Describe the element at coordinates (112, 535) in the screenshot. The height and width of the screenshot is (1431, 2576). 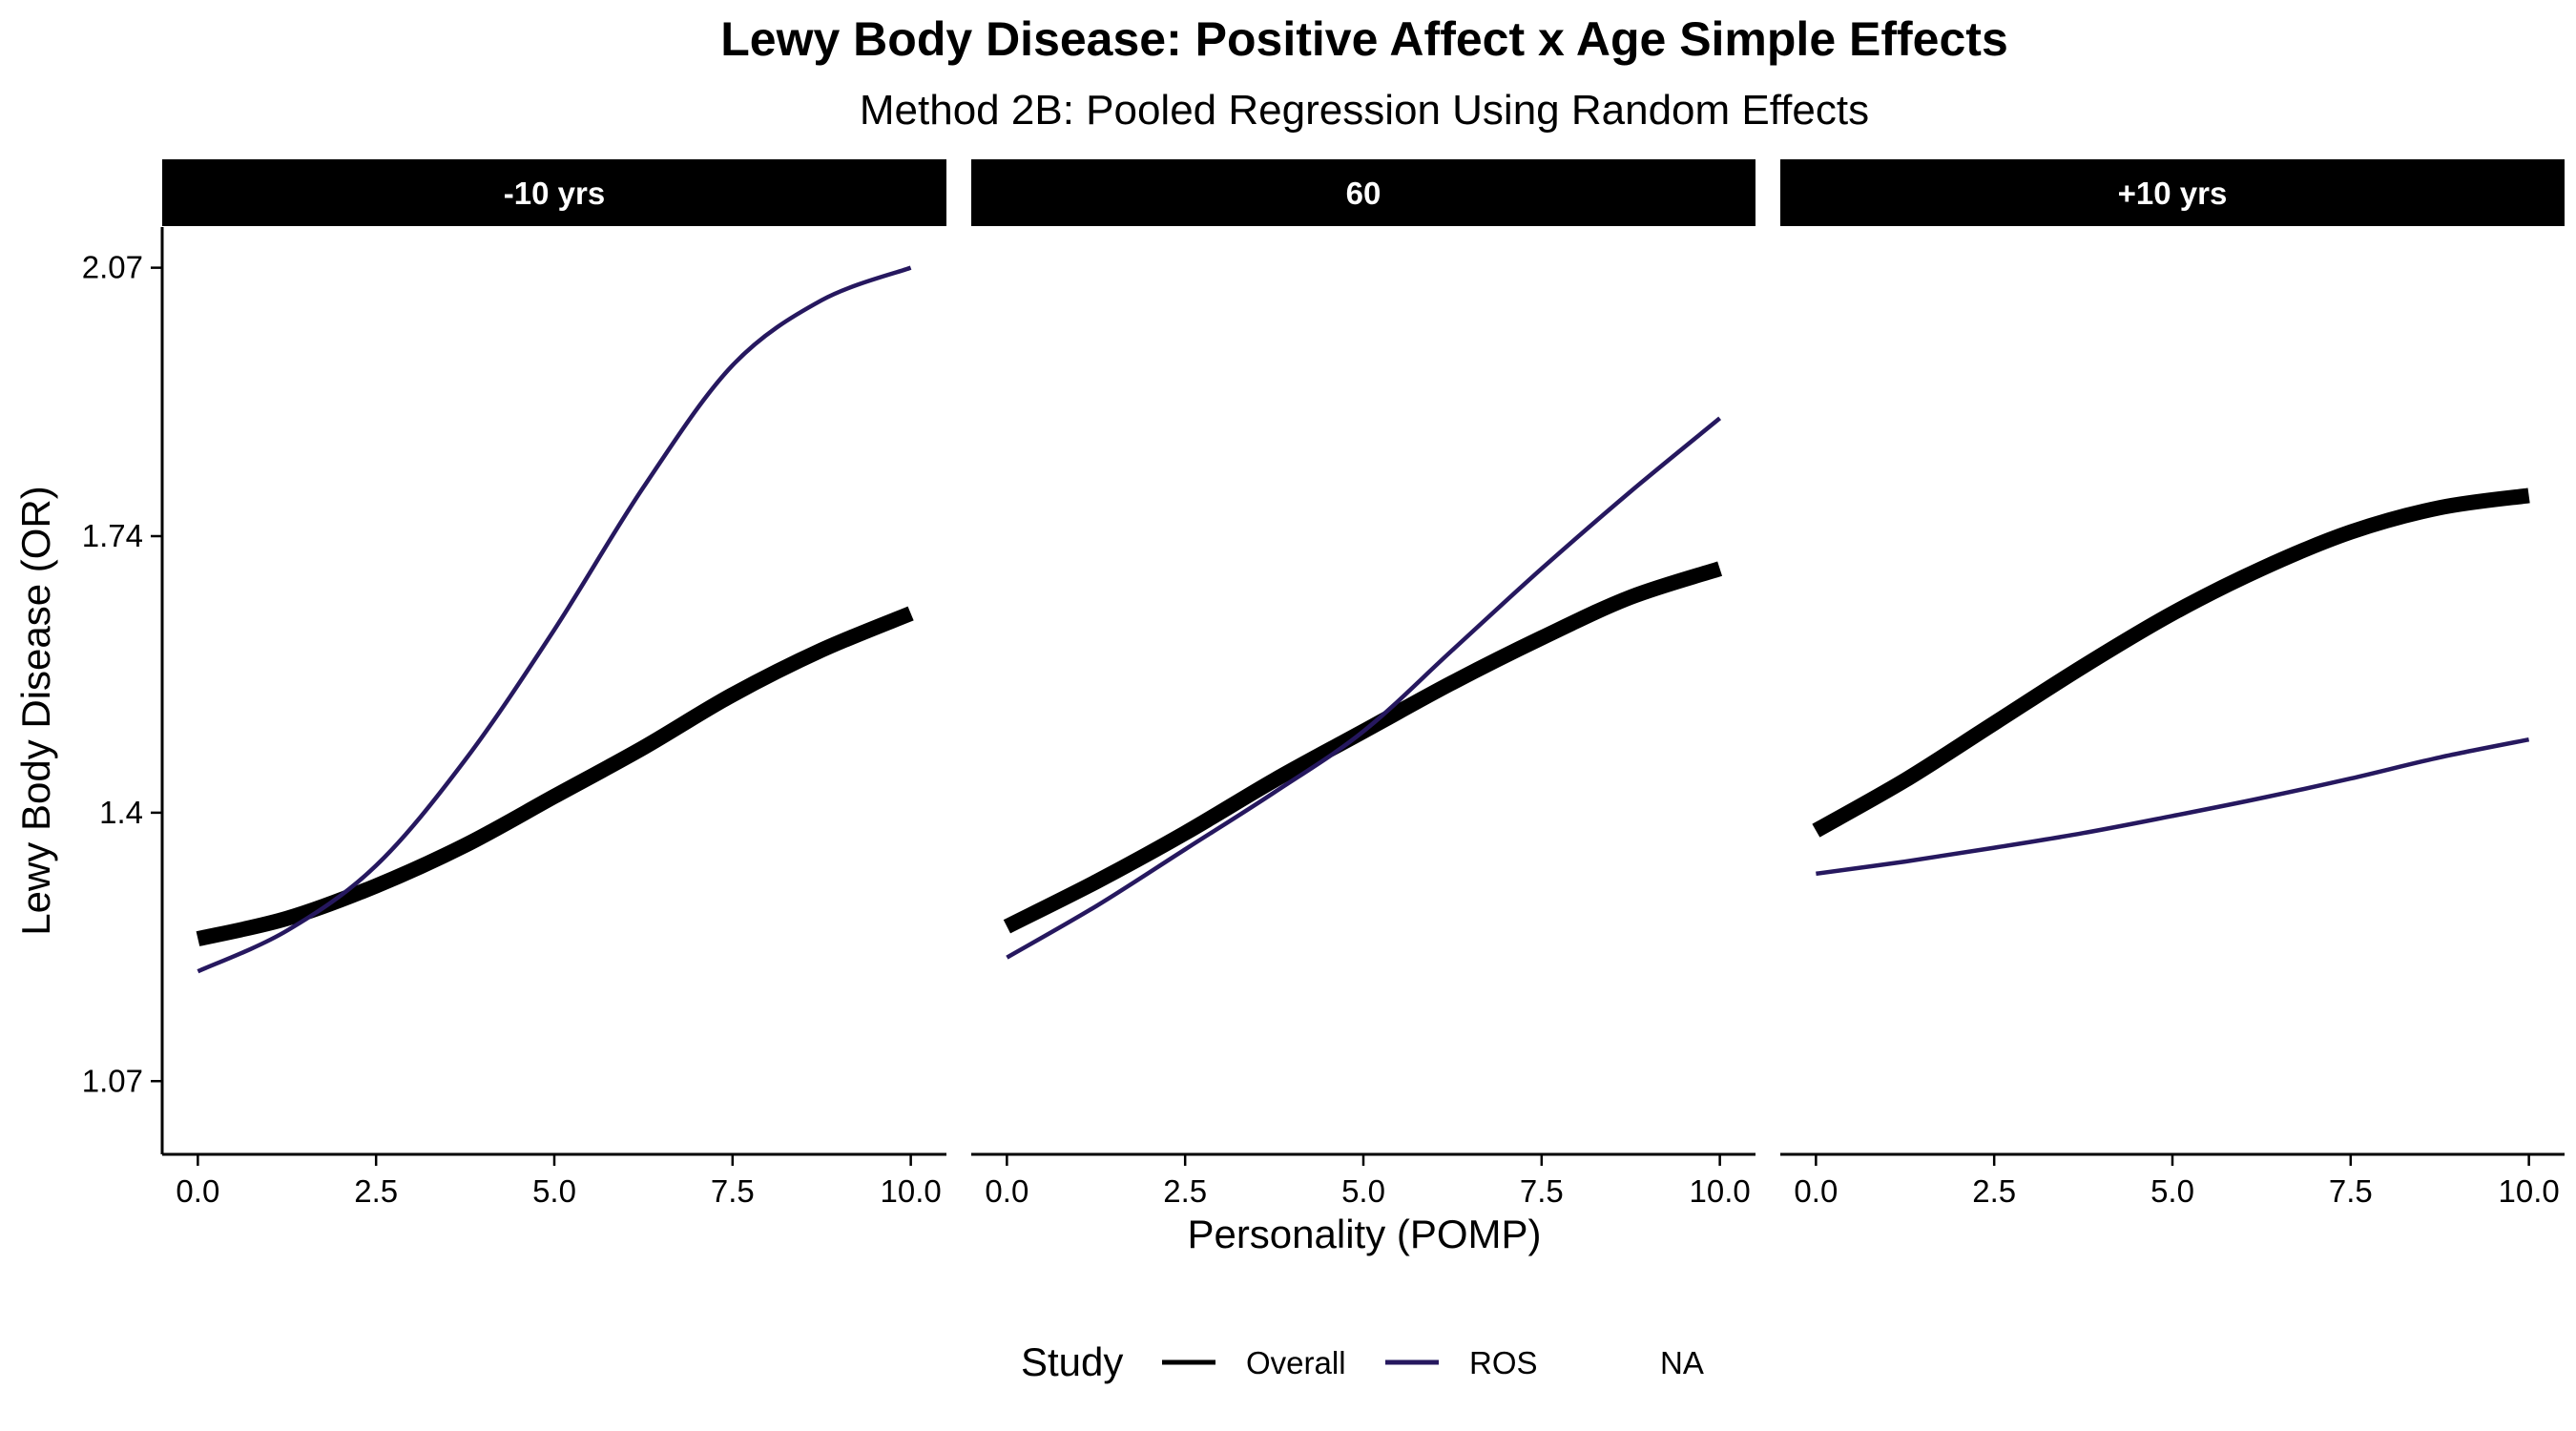
I see `y-tick-label: 1.74` at that location.